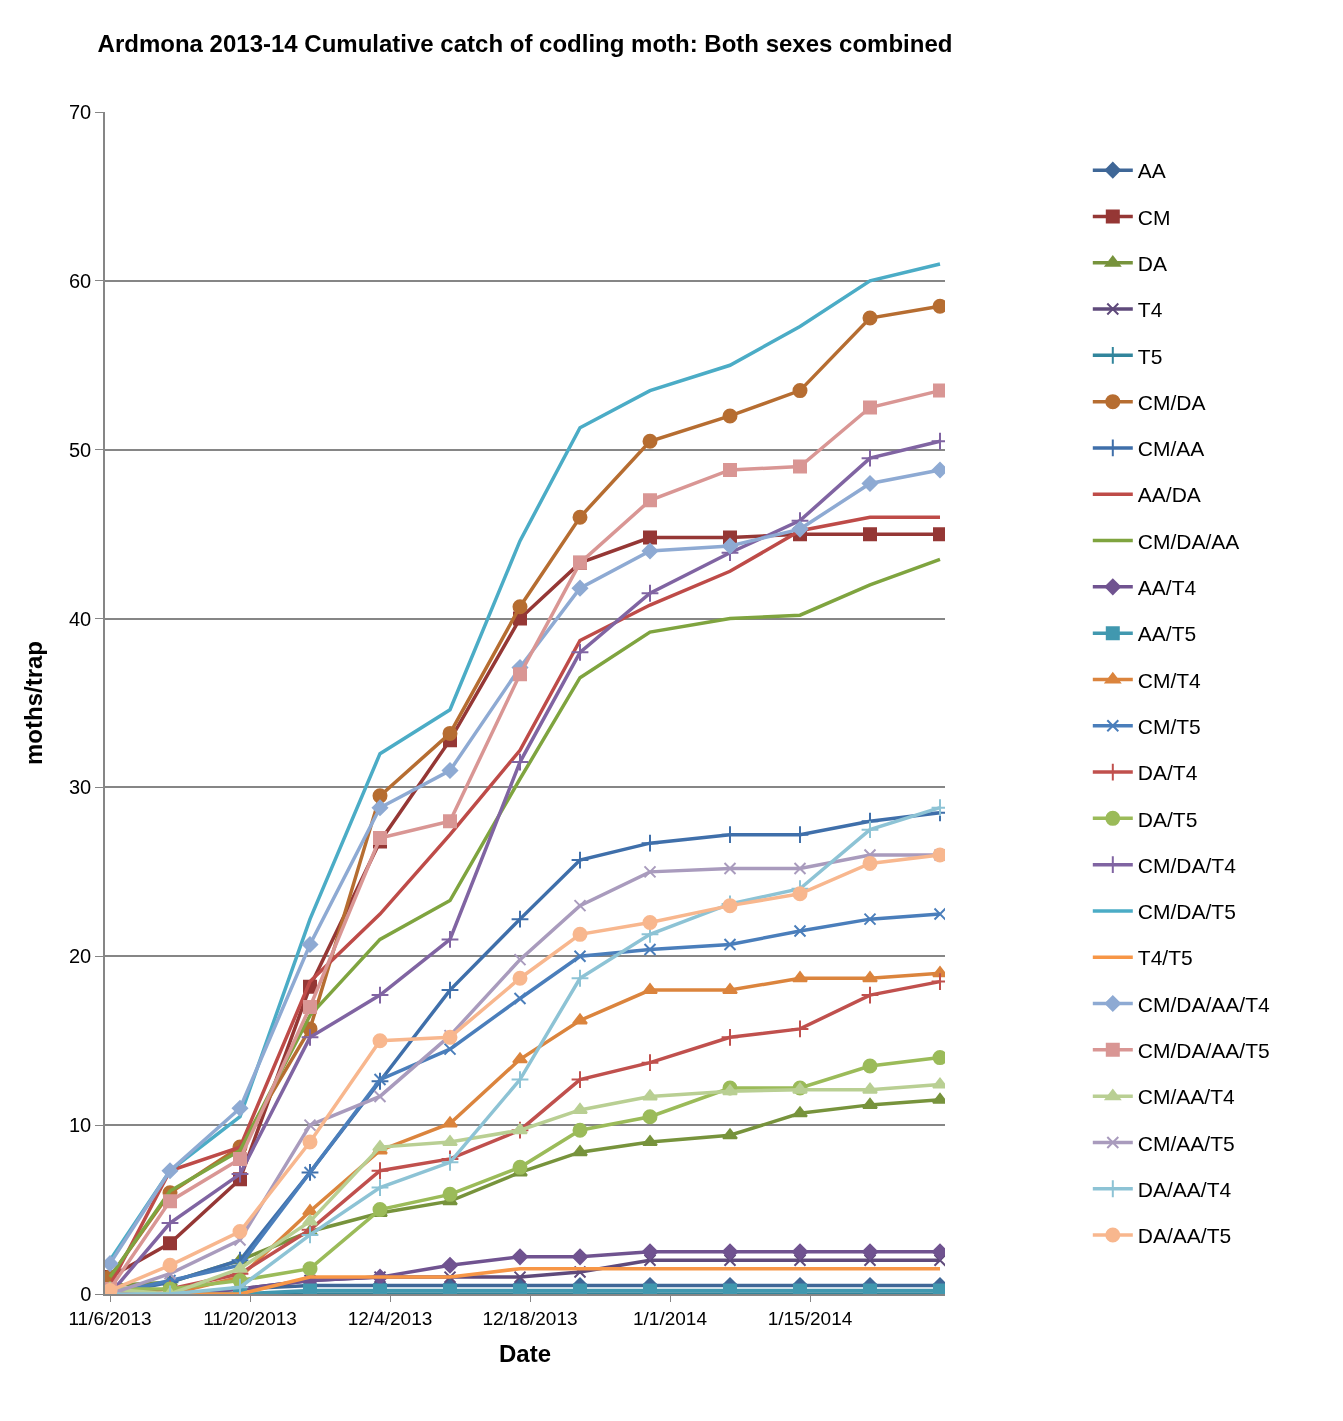  Describe the element at coordinates (1167, 819) in the screenshot. I see `legend-label: DA/T5` at that location.